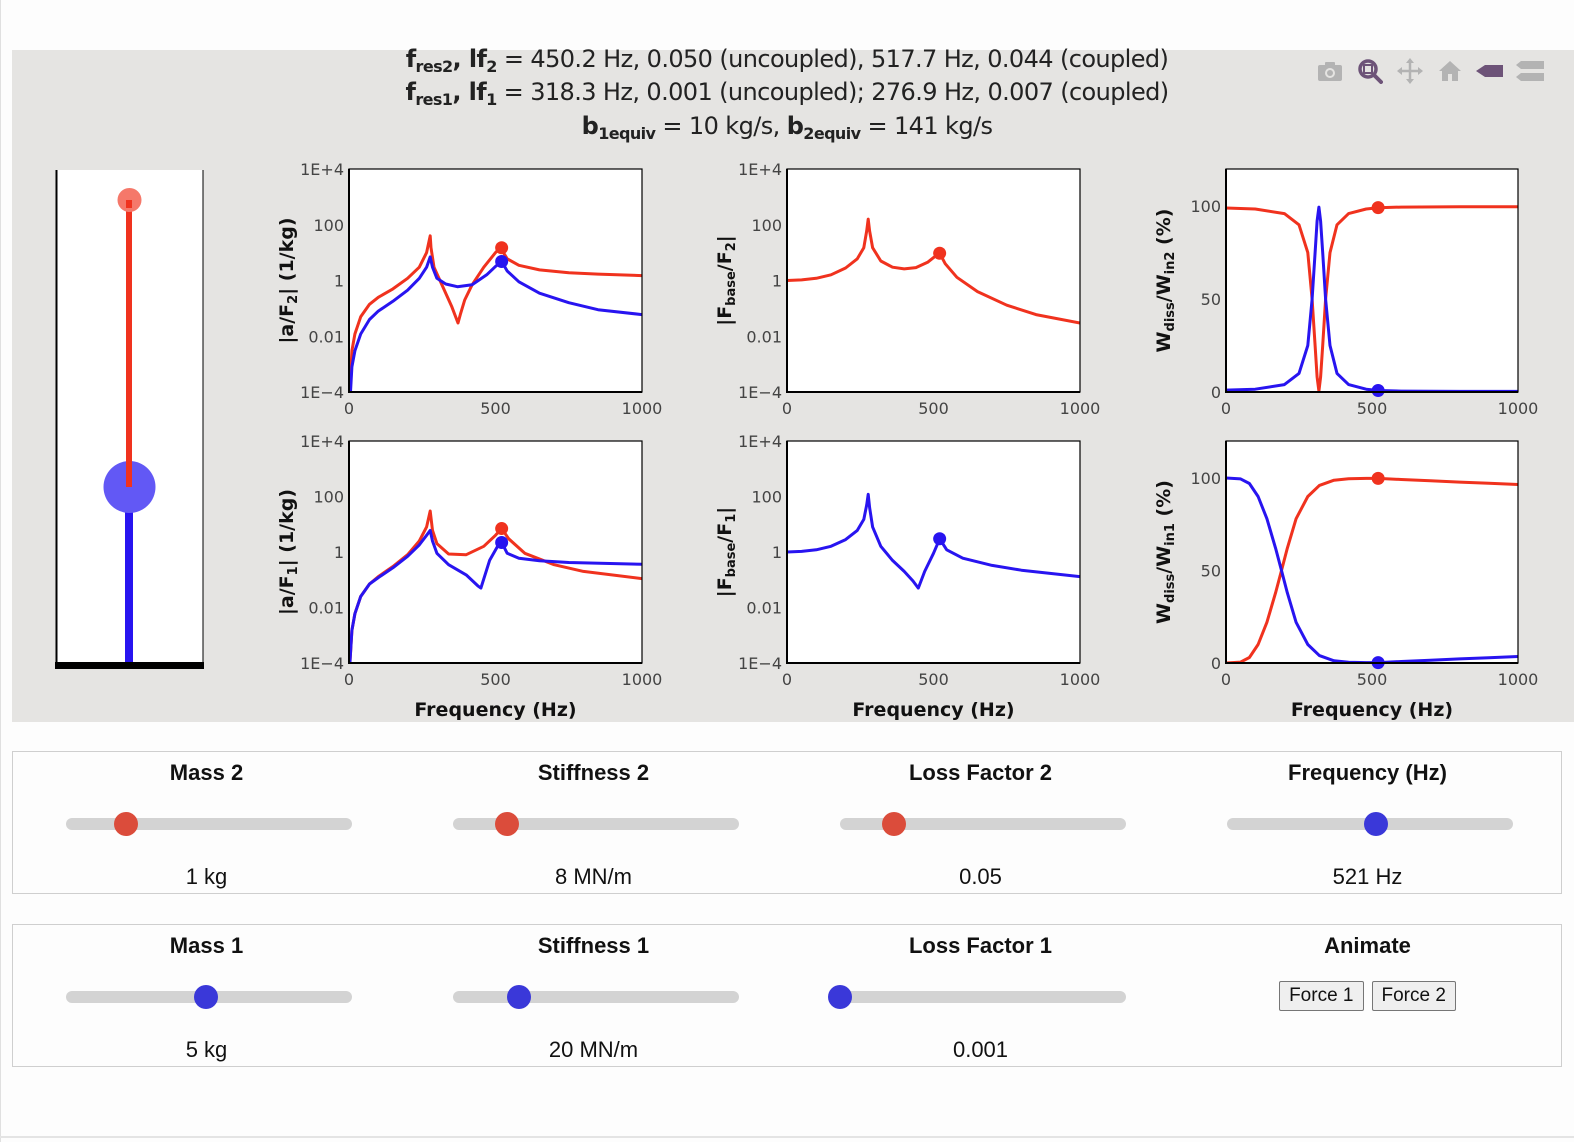 This screenshot has height=1142, width=1574. What do you see at coordinates (495, 679) in the screenshot?
I see `x-tick-label: 500` at bounding box center [495, 679].